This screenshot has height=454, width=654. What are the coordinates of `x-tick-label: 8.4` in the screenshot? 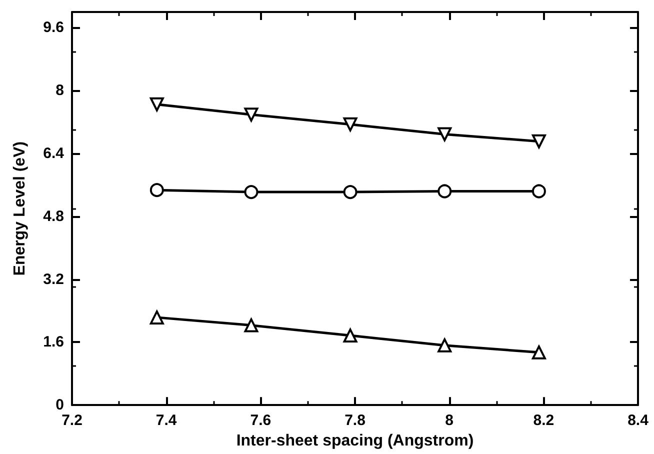 It's located at (639, 421).